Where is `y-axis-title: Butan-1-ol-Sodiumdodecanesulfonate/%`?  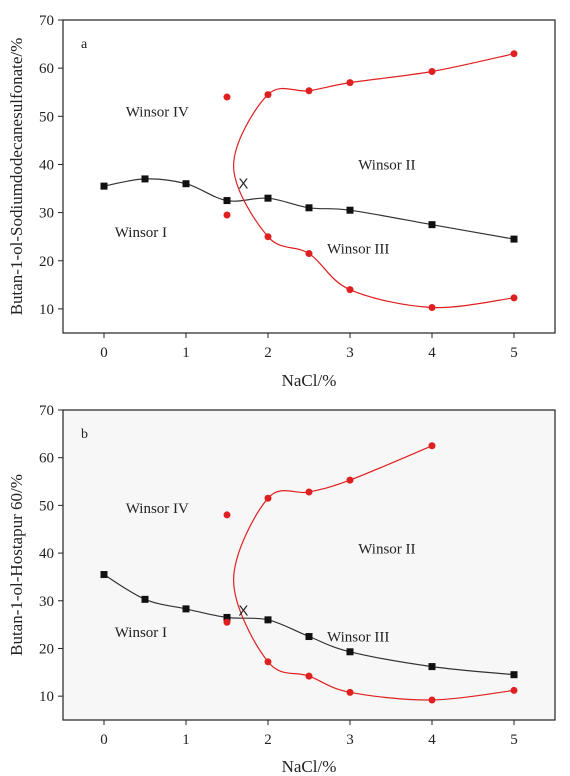
y-axis-title: Butan-1-ol-Sodiumdodecanesulfonate/% is located at coordinates (16, 177).